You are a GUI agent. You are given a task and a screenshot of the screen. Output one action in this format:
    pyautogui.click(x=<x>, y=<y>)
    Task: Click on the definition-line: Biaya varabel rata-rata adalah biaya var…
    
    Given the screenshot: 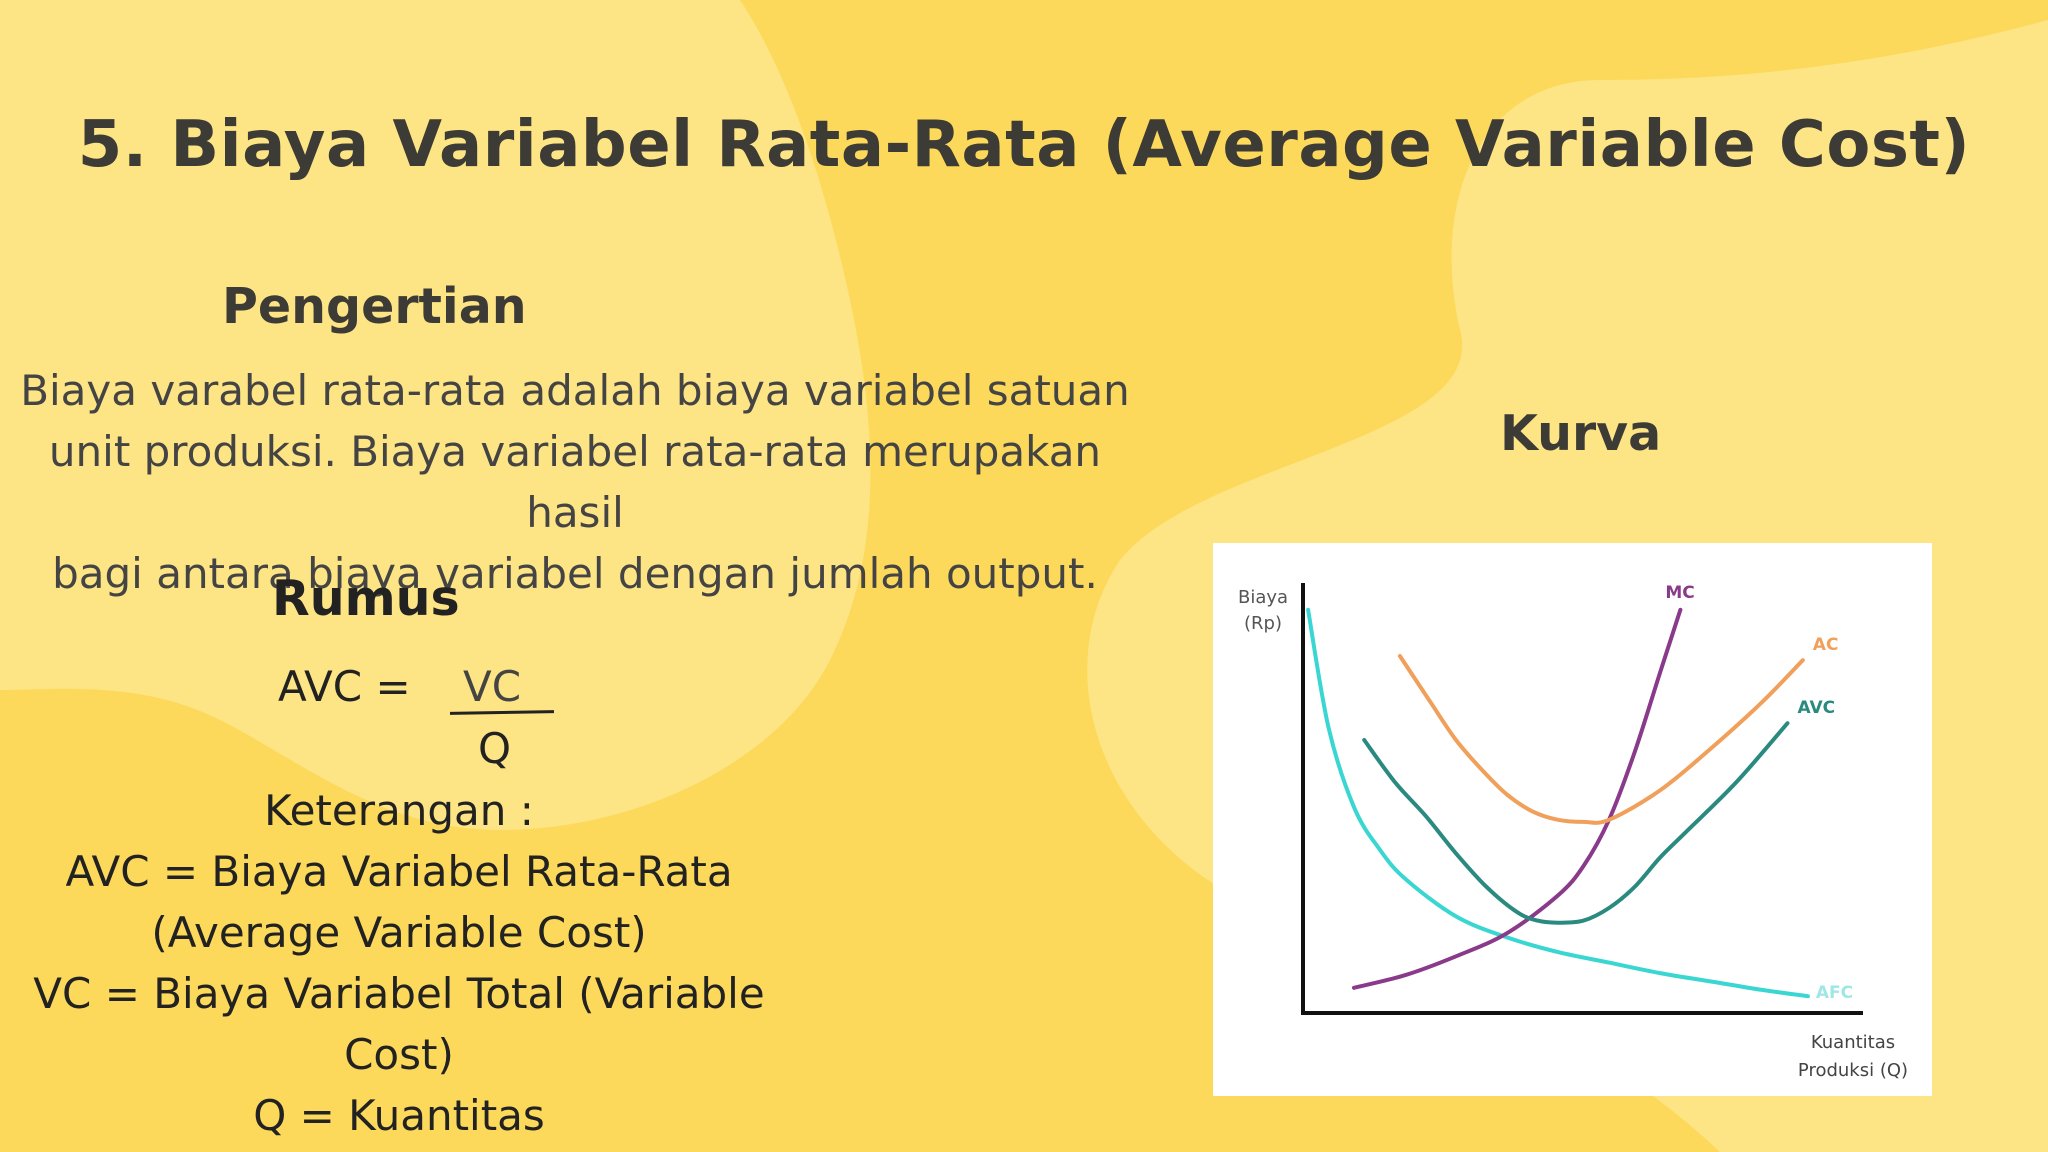 What is the action you would take?
    pyautogui.click(x=575, y=390)
    